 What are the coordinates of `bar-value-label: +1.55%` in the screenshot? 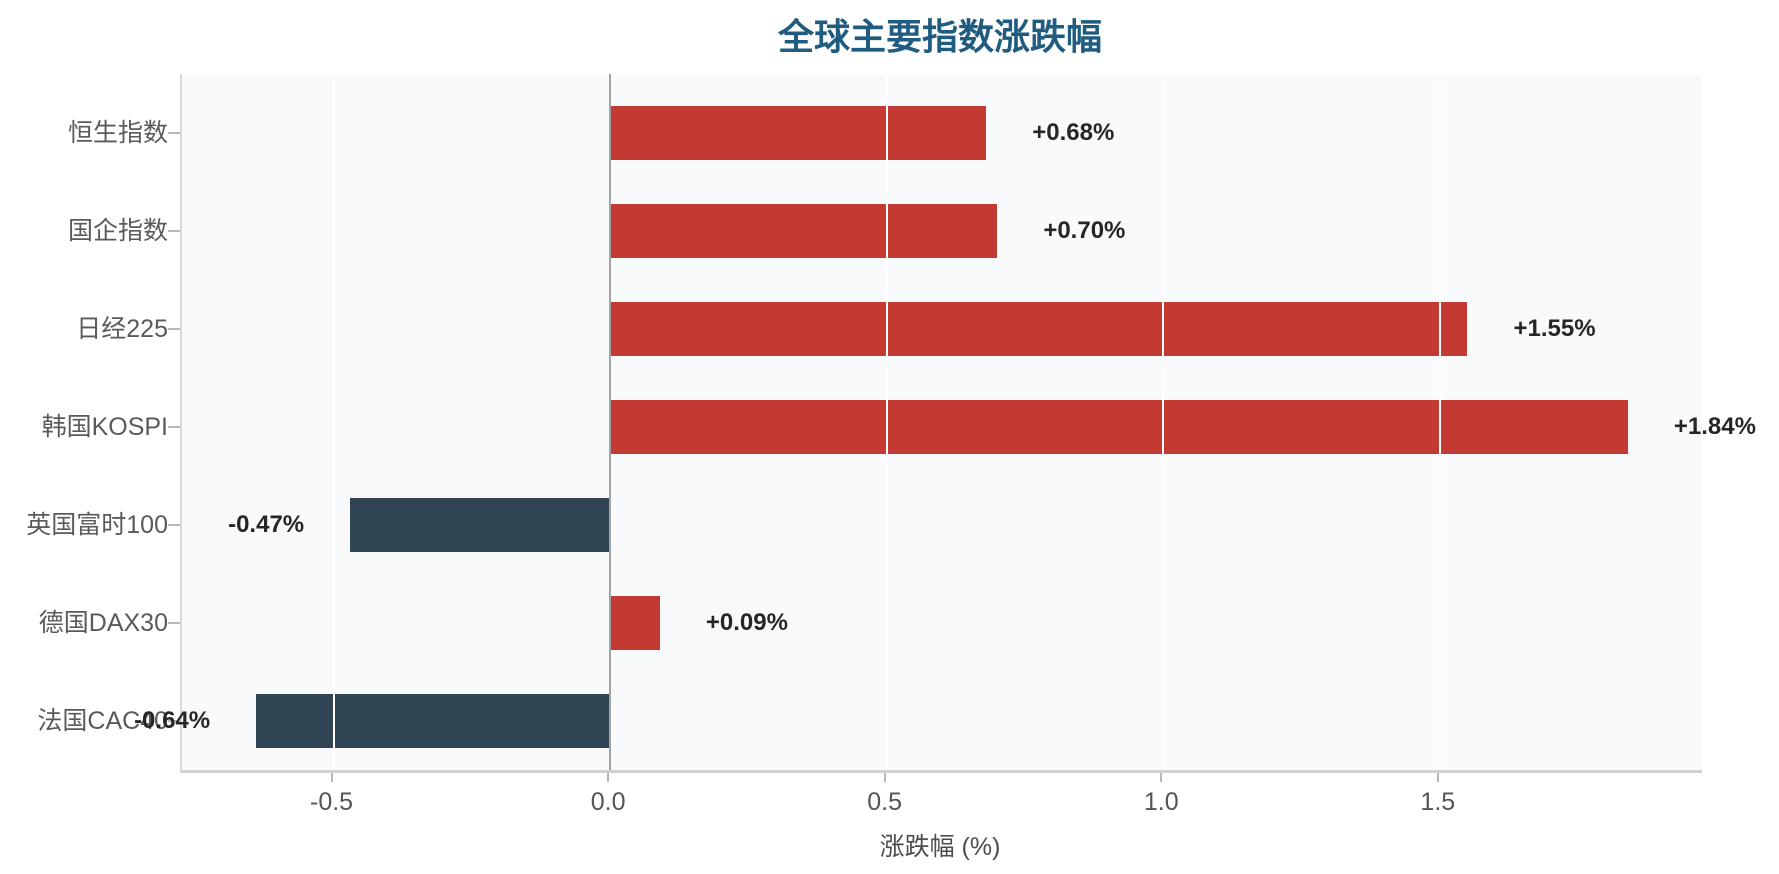 It's located at (1554, 328).